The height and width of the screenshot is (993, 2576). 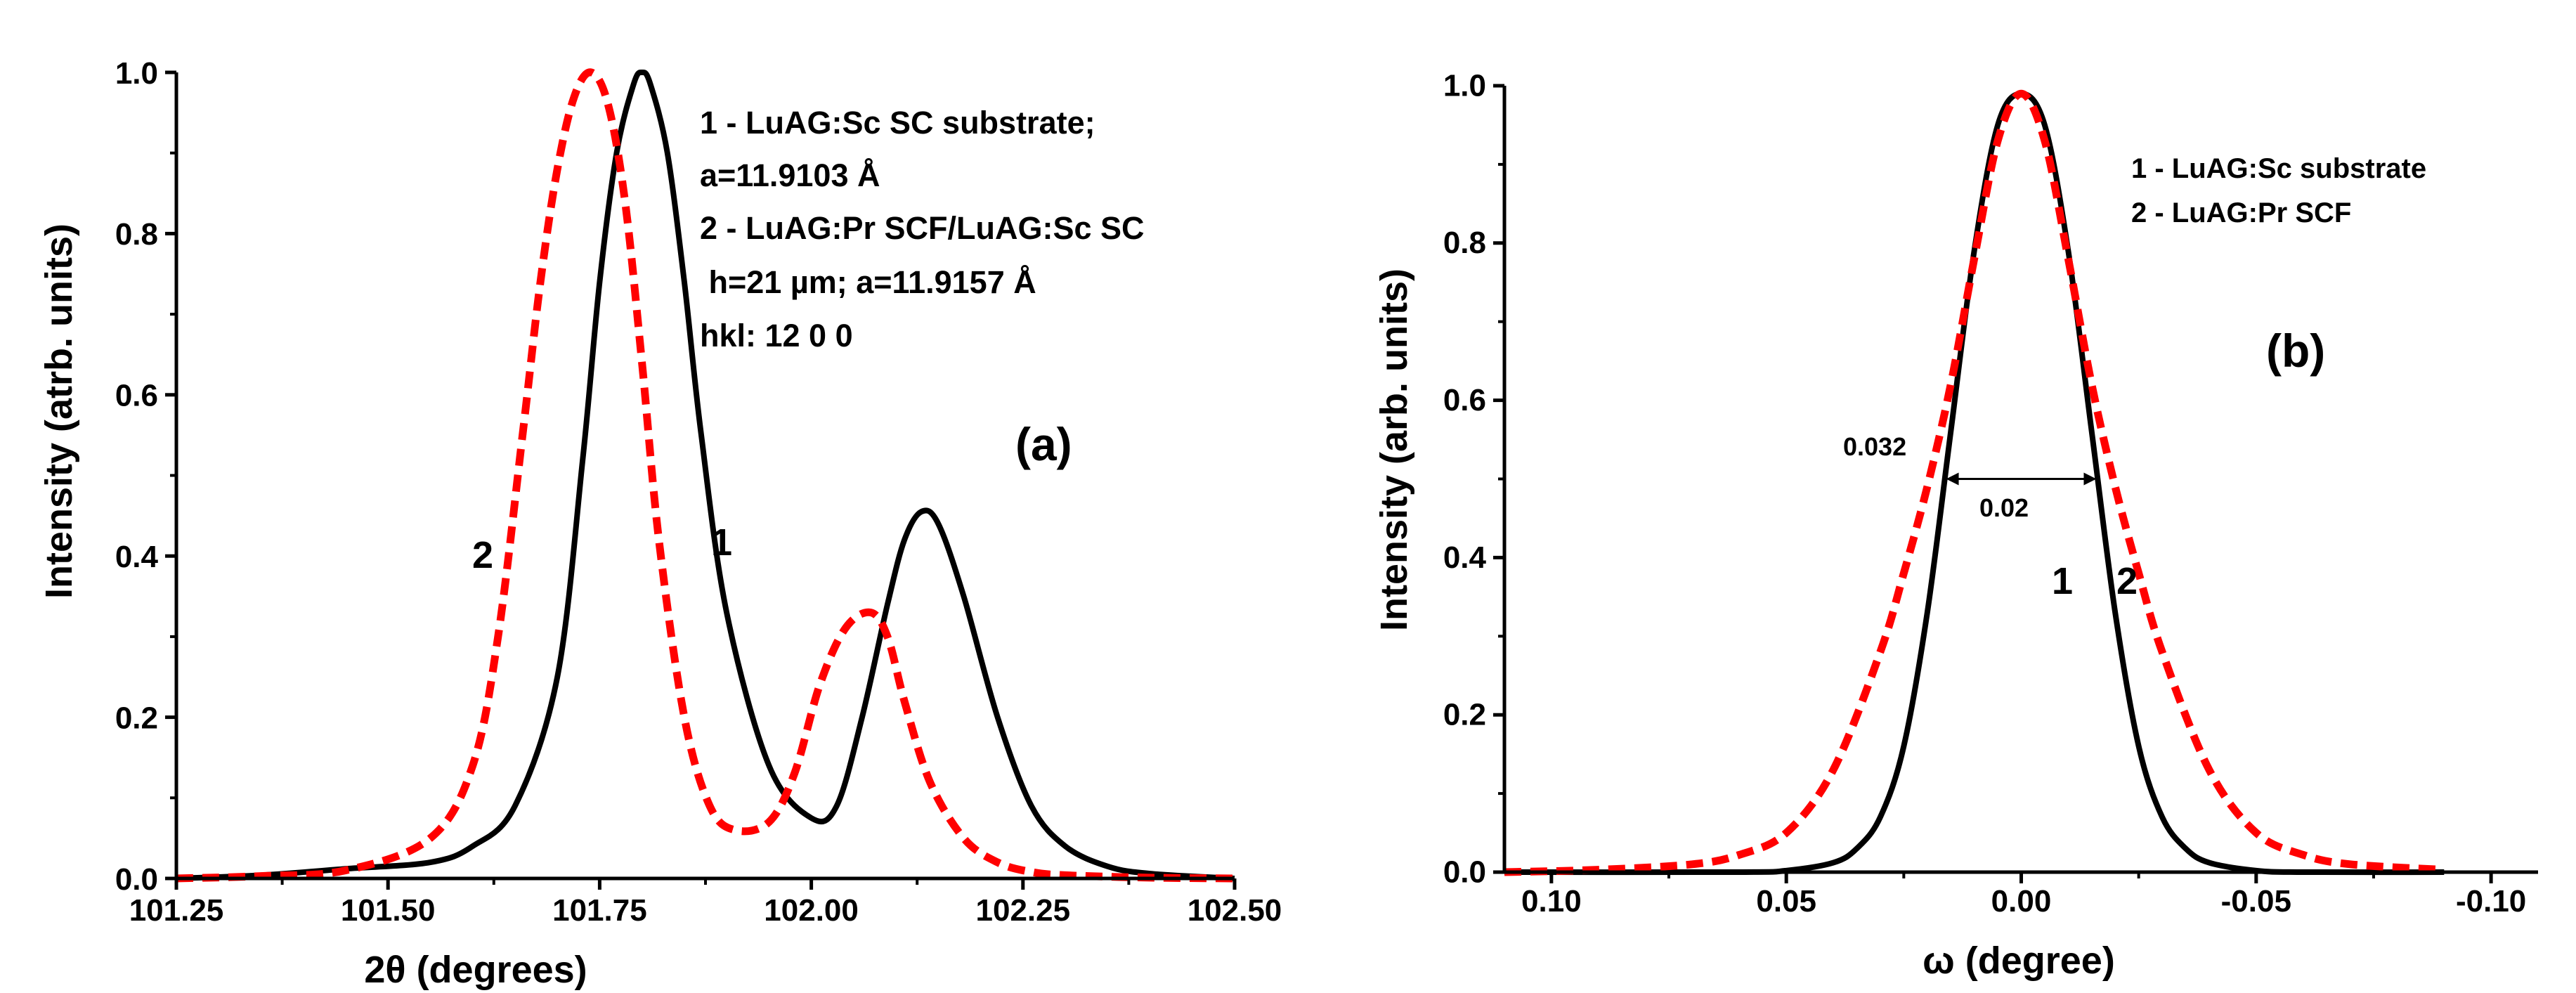 What do you see at coordinates (59, 411) in the screenshot?
I see `panel-a-y-axis-title: Intensity (atrb. units)` at bounding box center [59, 411].